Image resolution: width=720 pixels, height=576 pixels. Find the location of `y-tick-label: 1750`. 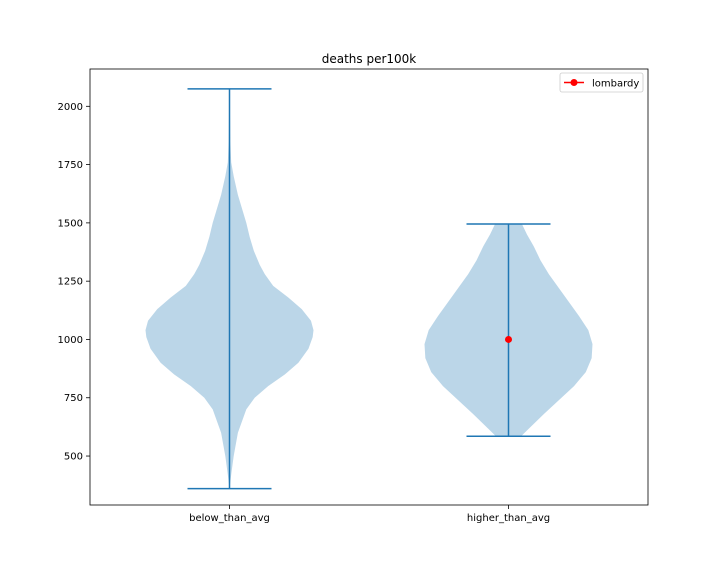

y-tick-label: 1750 is located at coordinates (70, 165).